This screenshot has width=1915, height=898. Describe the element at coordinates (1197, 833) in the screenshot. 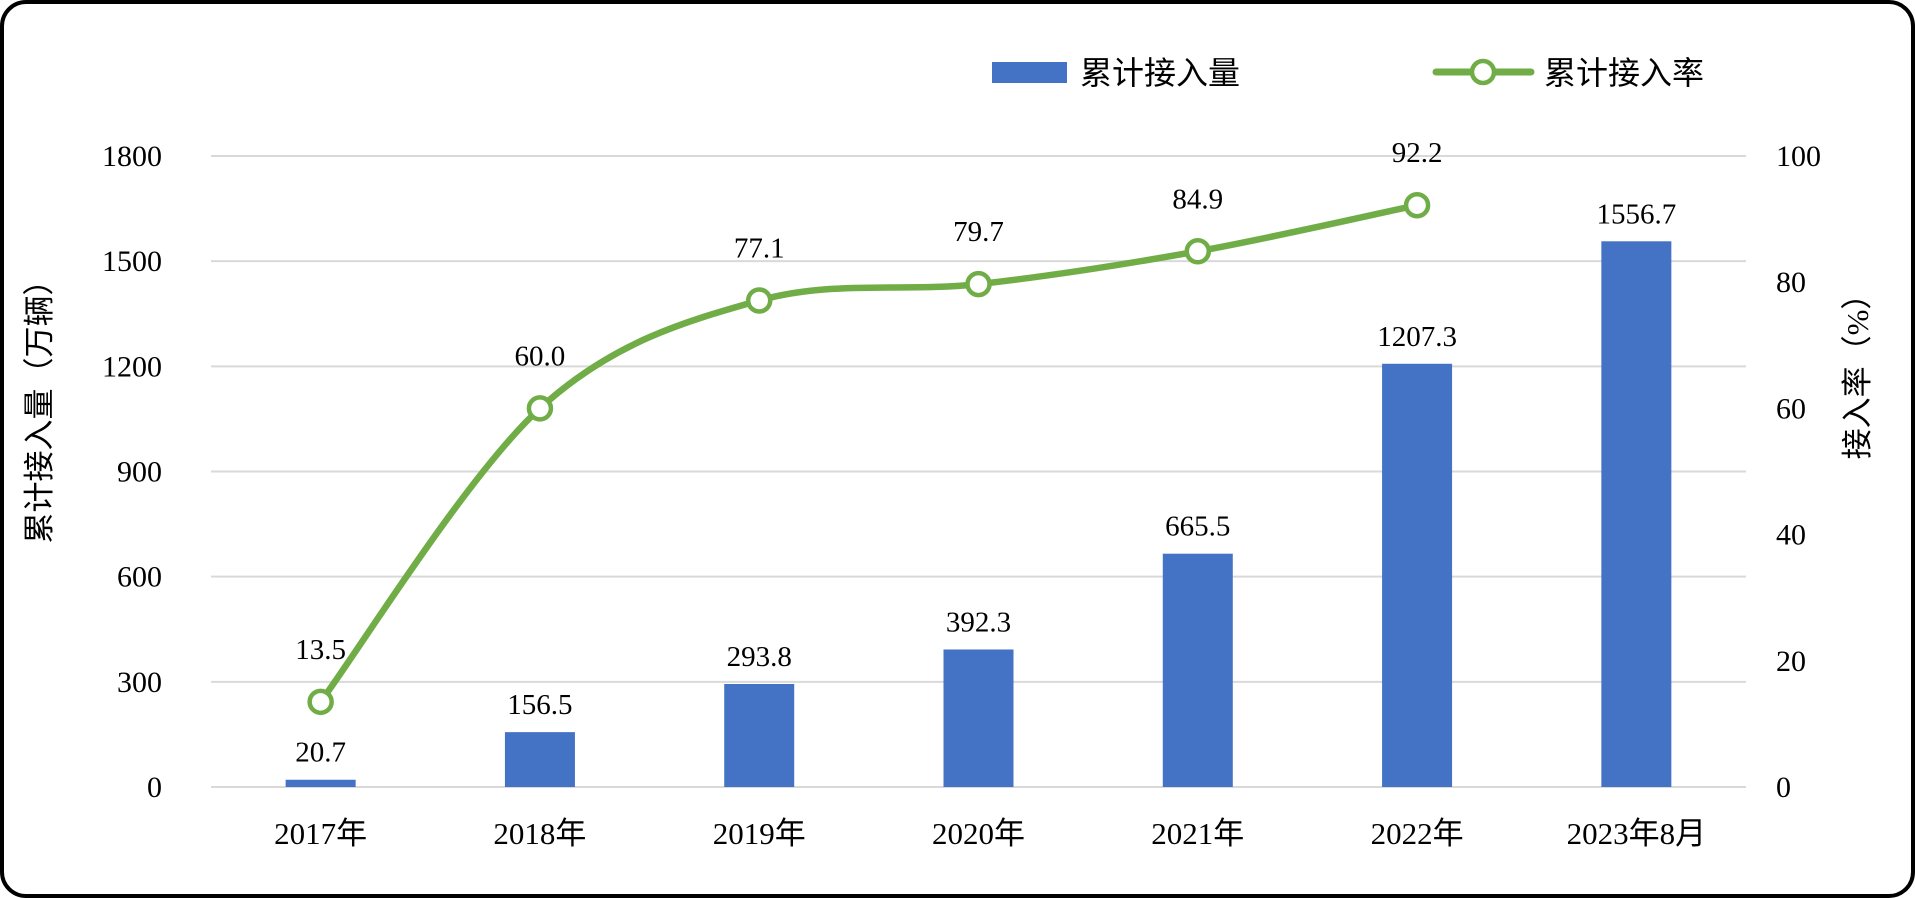

I see `x-axis-label: 2021年` at that location.